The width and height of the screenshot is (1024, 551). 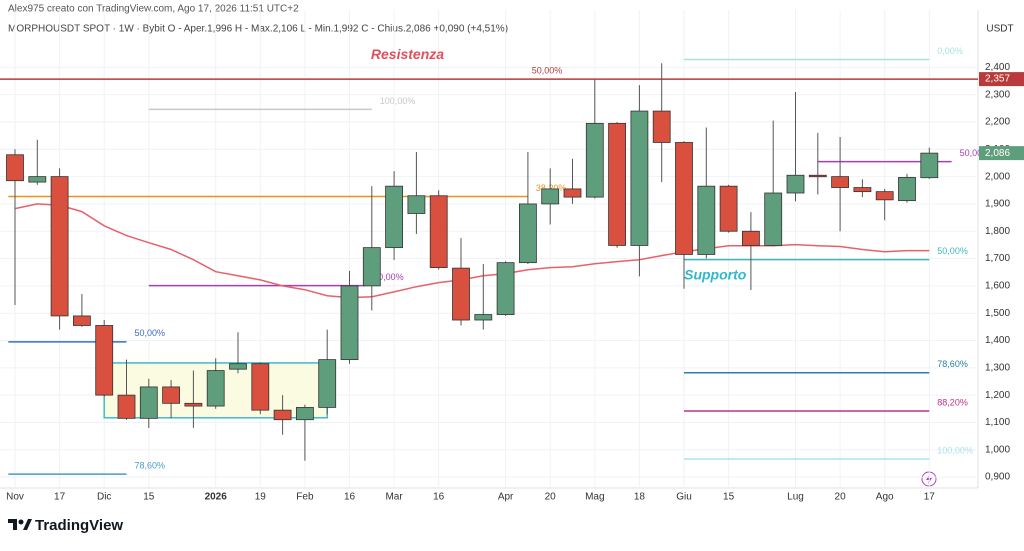 I want to click on x-tick-label: Apr, so click(x=506, y=497).